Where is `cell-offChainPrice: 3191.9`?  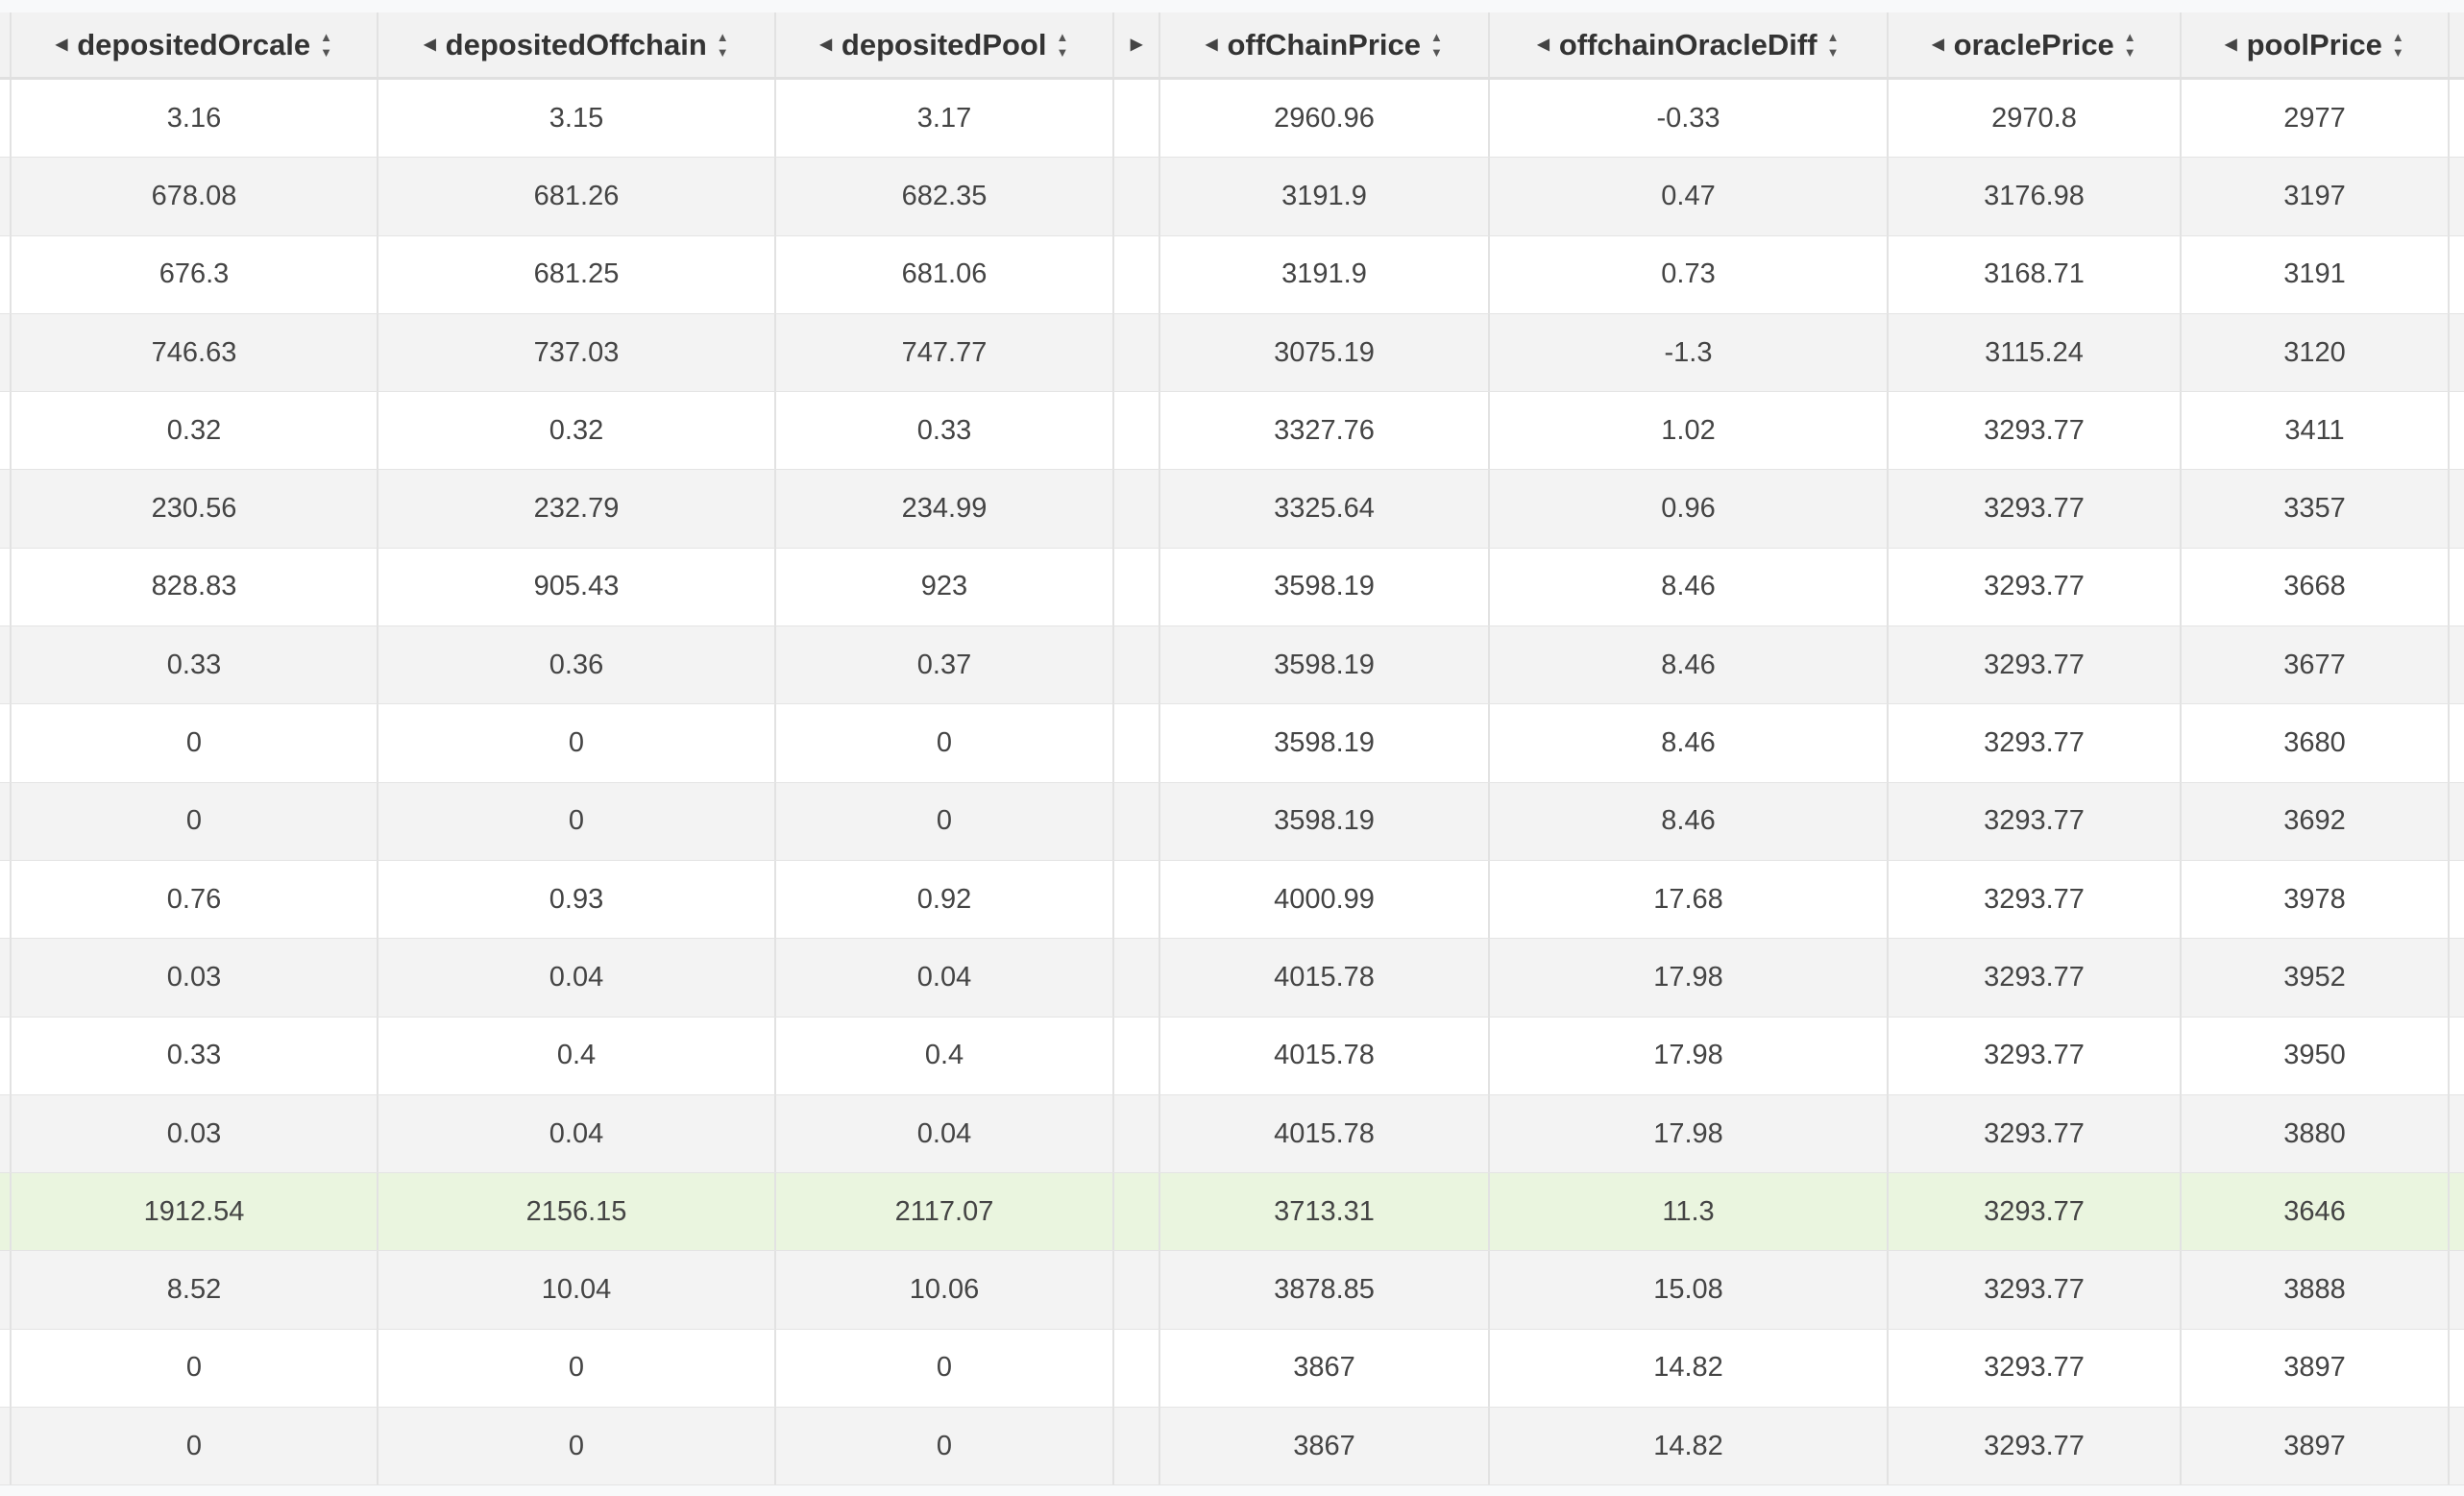
cell-offChainPrice: 3191.9 is located at coordinates (1324, 274).